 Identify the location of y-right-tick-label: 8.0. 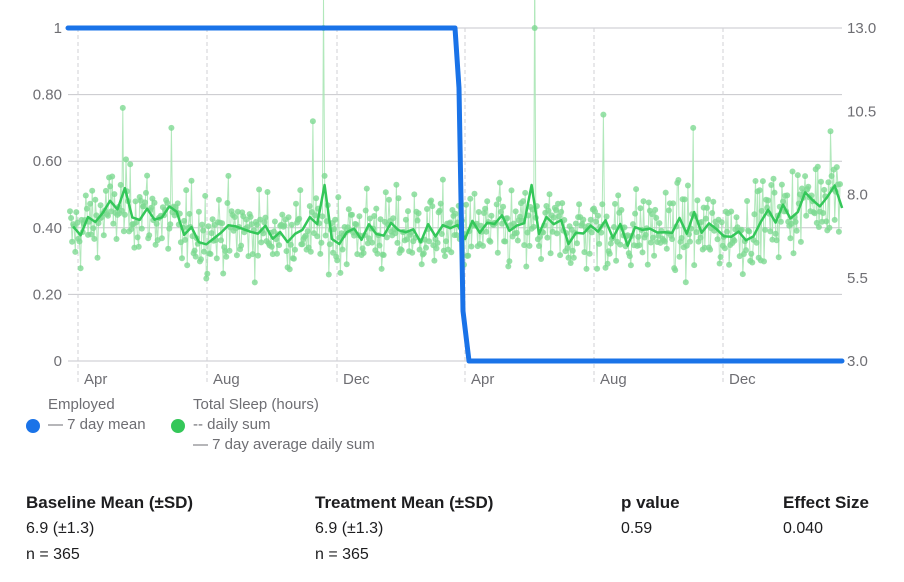
(857, 195).